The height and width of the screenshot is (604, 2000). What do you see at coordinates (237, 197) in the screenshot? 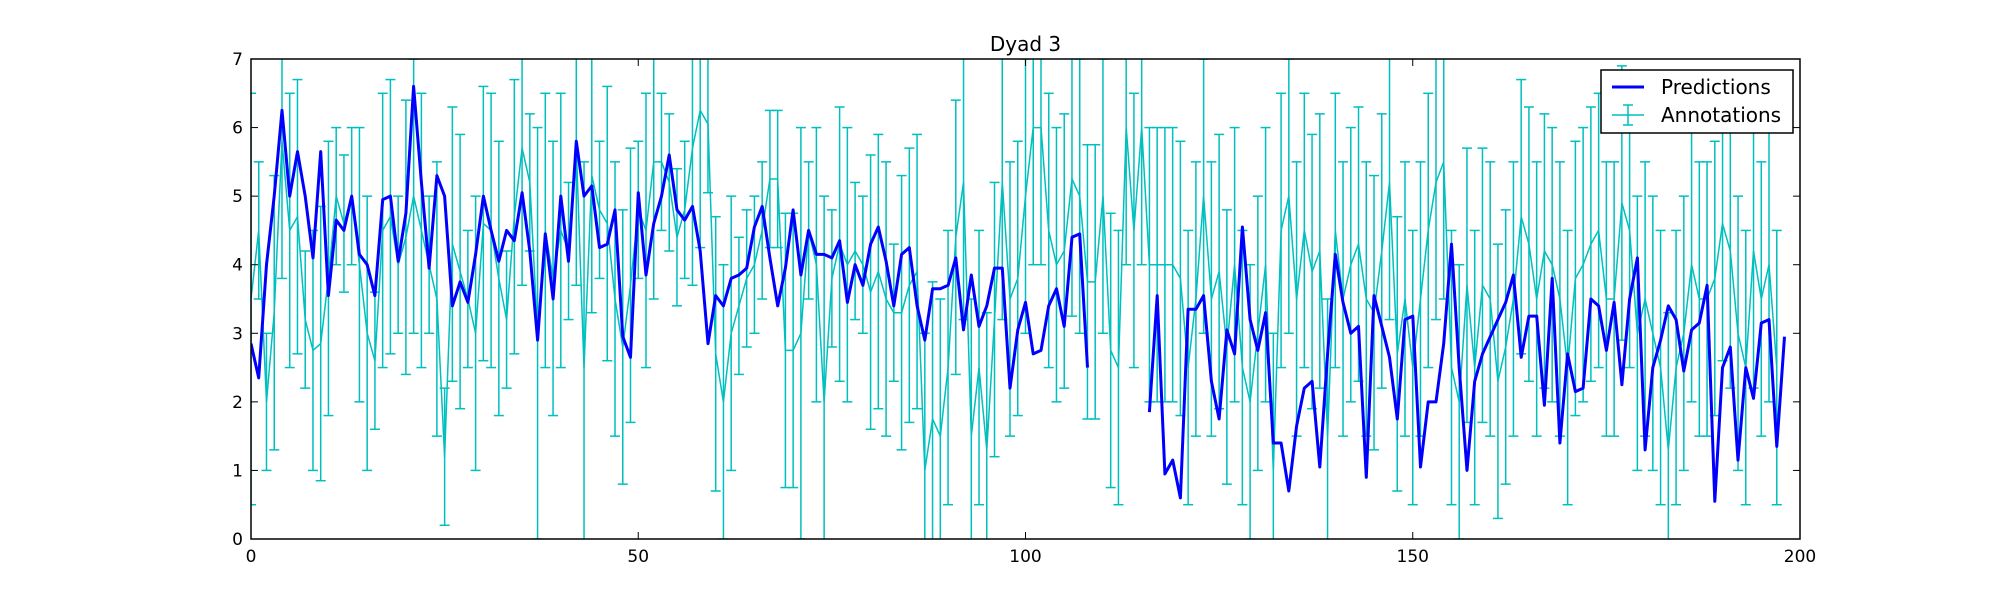
I see `y-tick-label: 5` at bounding box center [237, 197].